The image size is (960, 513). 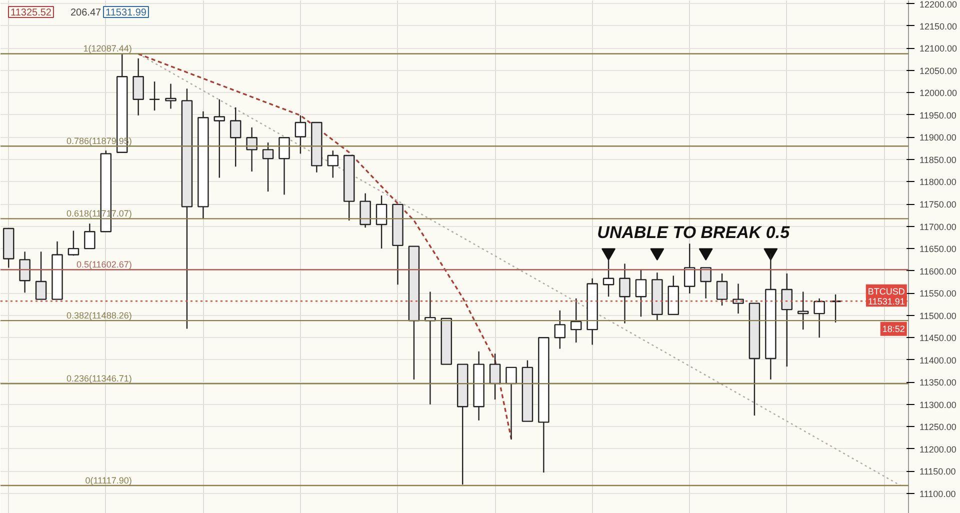 What do you see at coordinates (938, 293) in the screenshot?
I see `y-tick-label: 11550.00` at bounding box center [938, 293].